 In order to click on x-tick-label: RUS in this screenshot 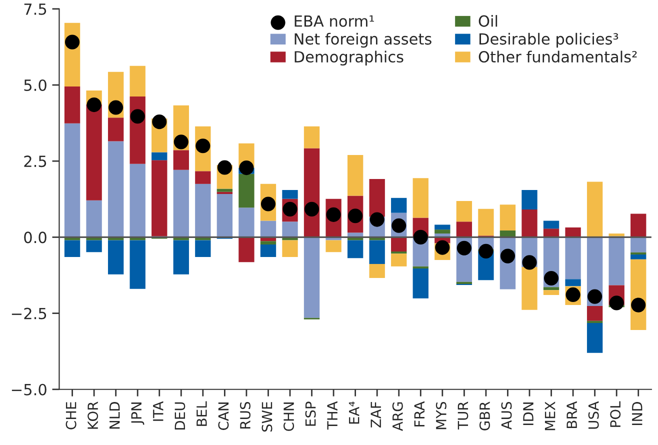, I will do `click(245, 415)`.